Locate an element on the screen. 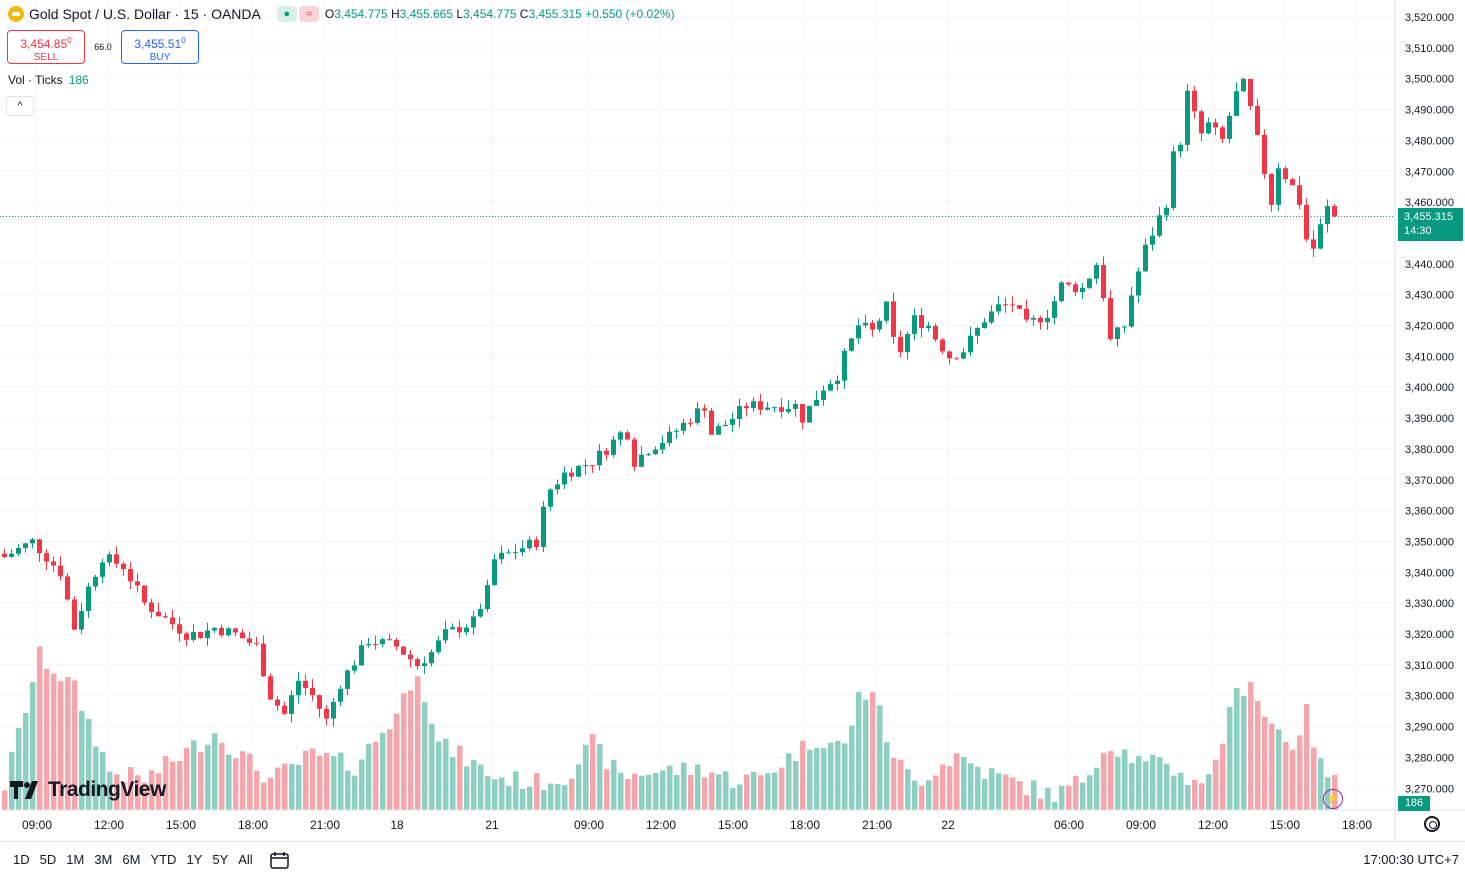 Image resolution: width=1465 pixels, height=877 pixels. price-tick-label: 3,500.000 is located at coordinates (1429, 80).